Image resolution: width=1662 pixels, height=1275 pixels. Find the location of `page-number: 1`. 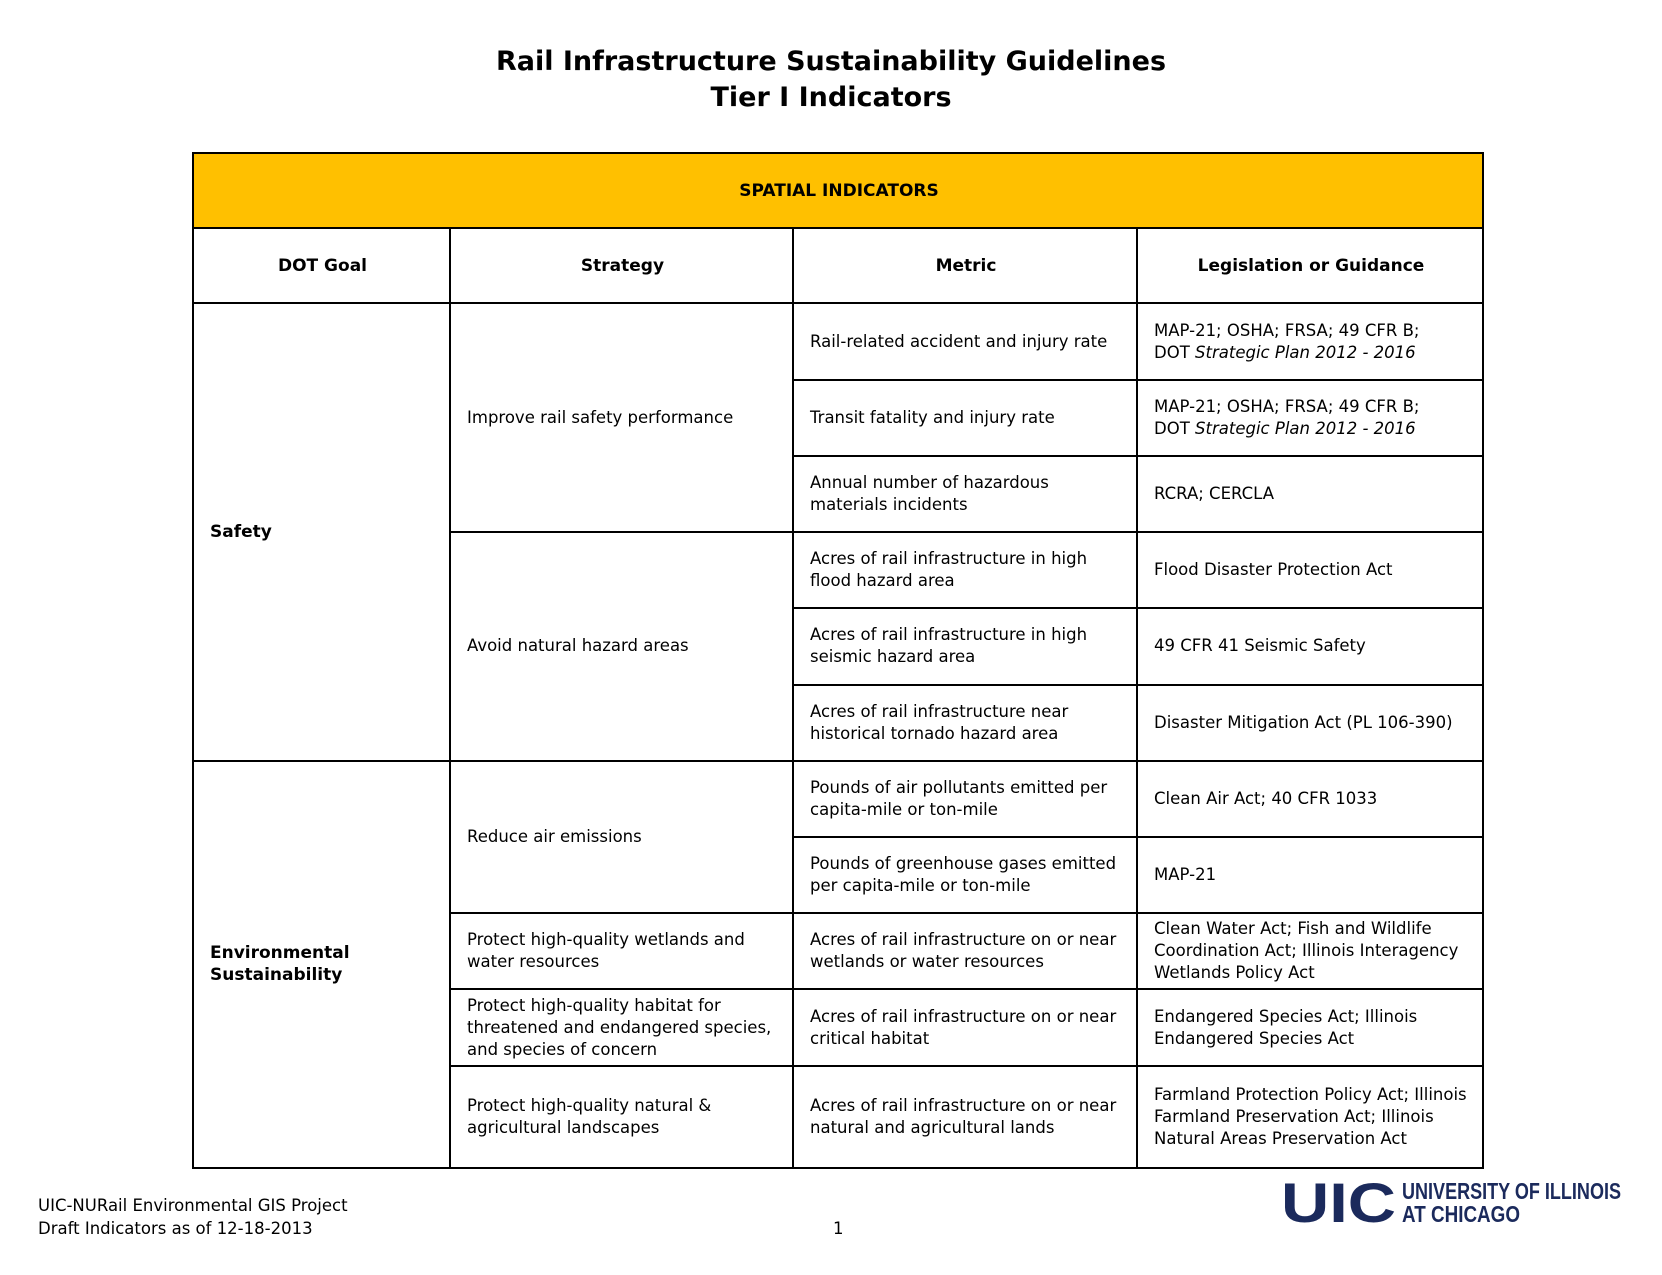

page-number: 1 is located at coordinates (838, 1228).